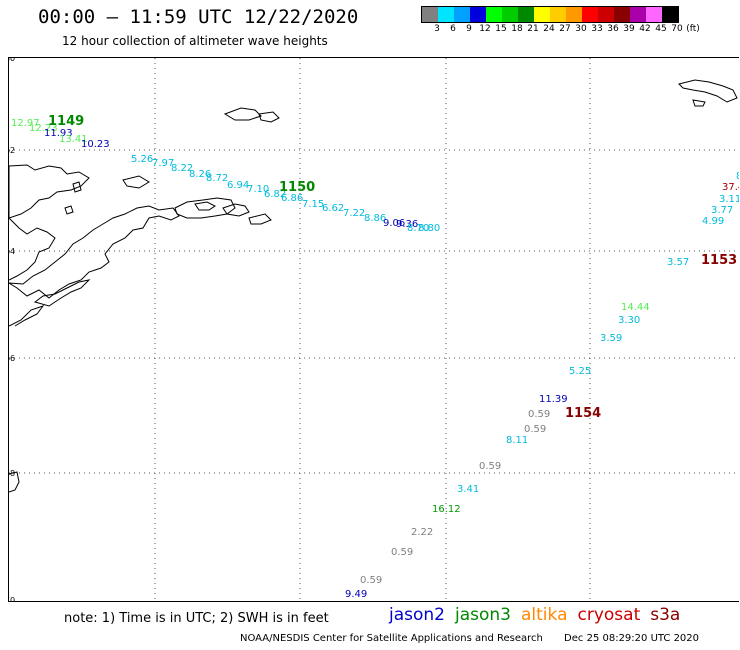 Image resolution: width=740 pixels, height=650 pixels. Describe the element at coordinates (66, 121) in the screenshot. I see `track-number-label: 1149` at that location.